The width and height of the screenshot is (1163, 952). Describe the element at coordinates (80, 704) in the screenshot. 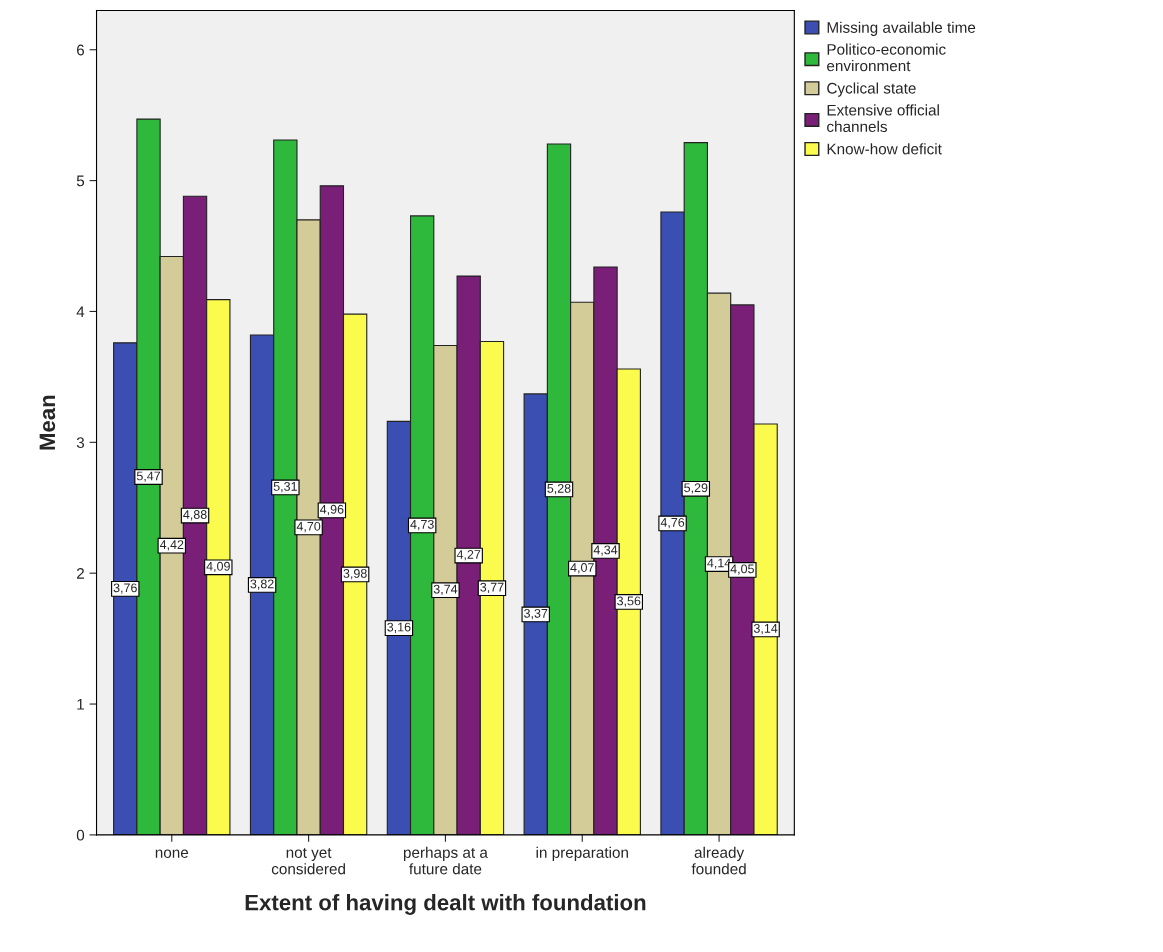

I see `y-tick-label: 1` at that location.